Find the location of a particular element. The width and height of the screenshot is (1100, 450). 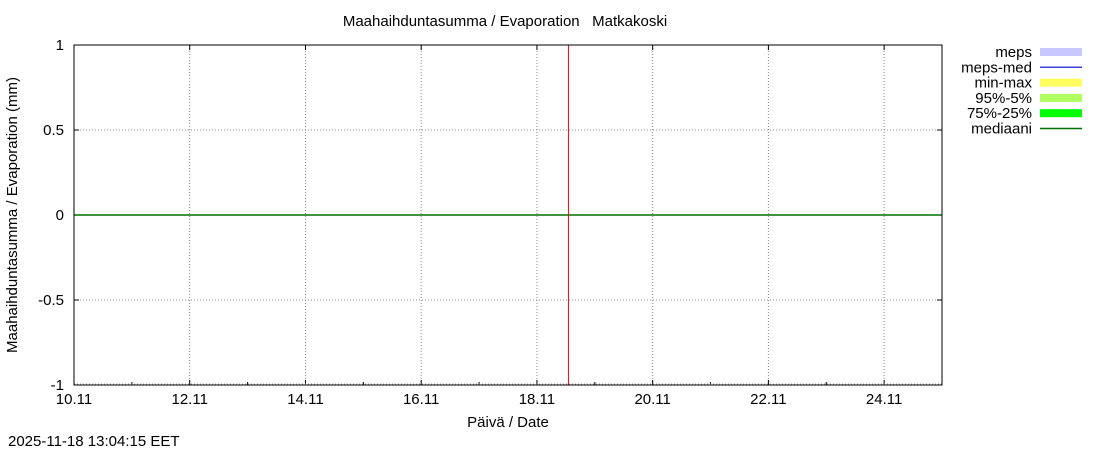

legend-label: meps-med is located at coordinates (996, 67).